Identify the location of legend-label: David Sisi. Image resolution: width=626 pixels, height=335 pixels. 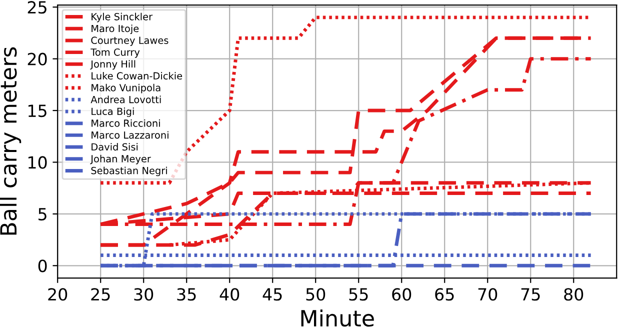
(115, 147).